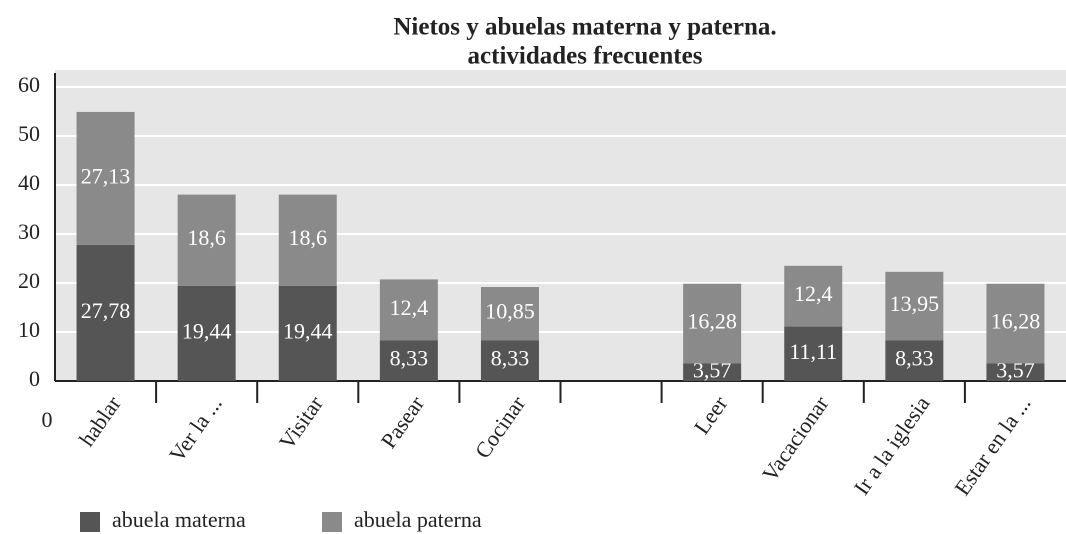 This screenshot has height=534, width=1066. What do you see at coordinates (179, 519) in the screenshot?
I see `legend-label: abuela materna` at bounding box center [179, 519].